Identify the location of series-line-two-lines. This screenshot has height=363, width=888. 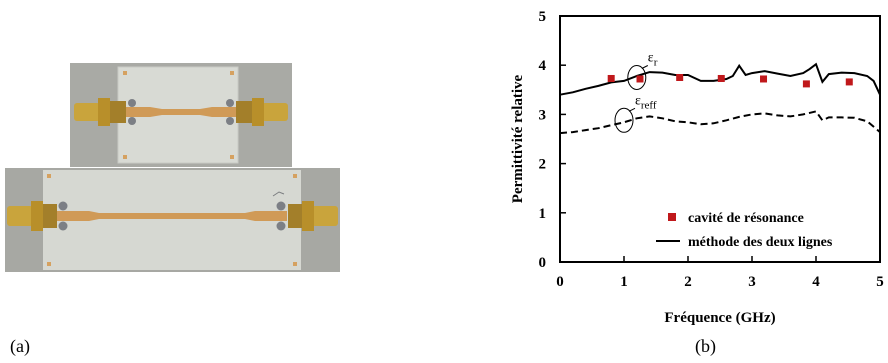
(720, 79).